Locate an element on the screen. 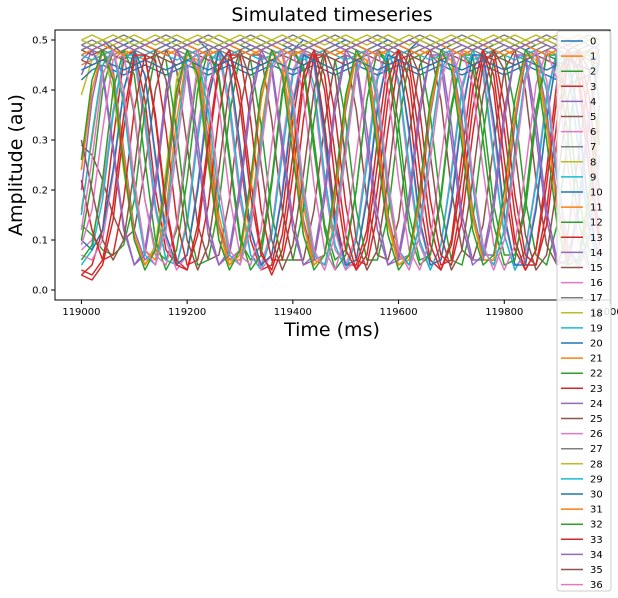 This screenshot has width=618, height=598. y-tick-label: 0.1 is located at coordinates (40, 241).